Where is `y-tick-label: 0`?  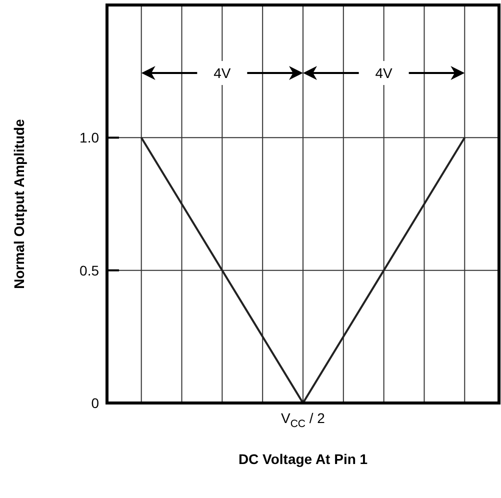 y-tick-label: 0 is located at coordinates (95, 403).